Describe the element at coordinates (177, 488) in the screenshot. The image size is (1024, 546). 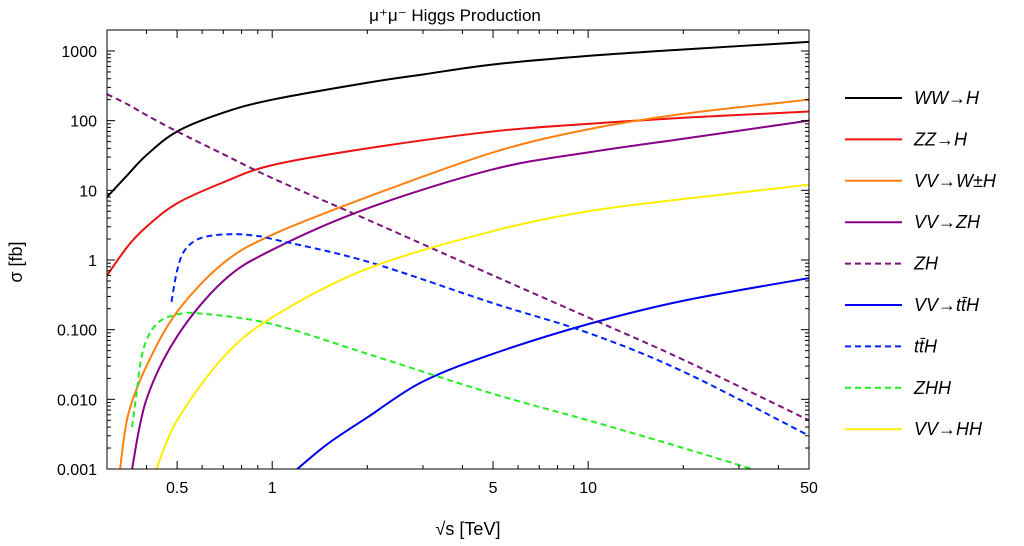
I see `x-tick-label: 0.5` at that location.